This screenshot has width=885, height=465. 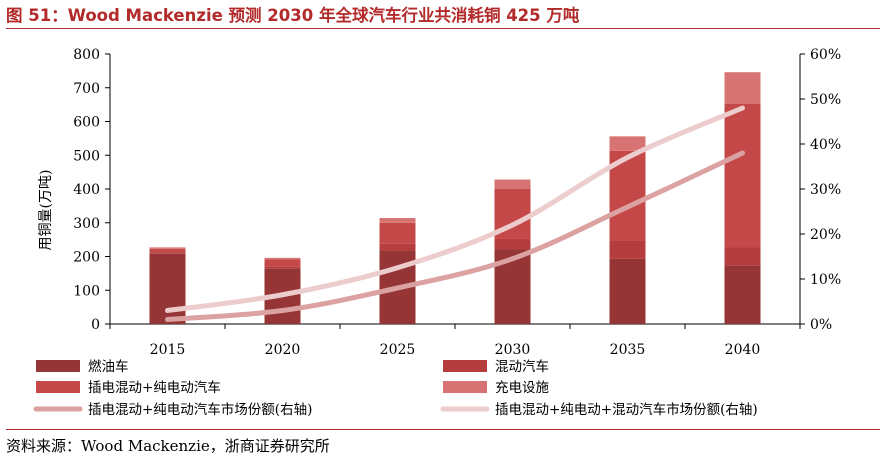 I want to click on legend-label-5: 插电混动+纯电动汽车市场份额(右轴), so click(x=200, y=409).